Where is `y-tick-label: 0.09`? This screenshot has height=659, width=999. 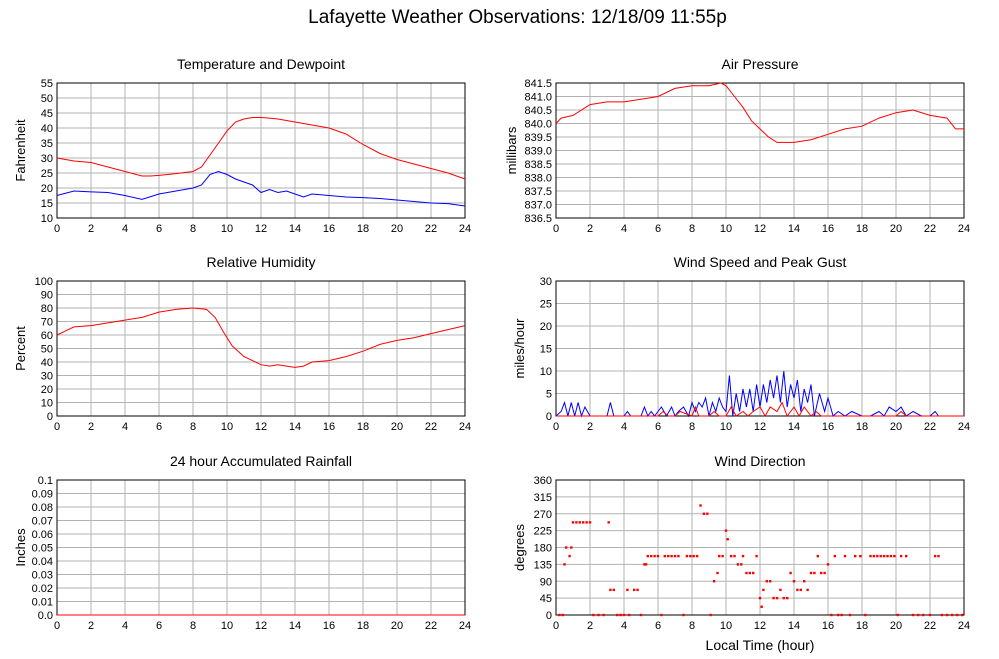 y-tick-label: 0.09 is located at coordinates (42, 495).